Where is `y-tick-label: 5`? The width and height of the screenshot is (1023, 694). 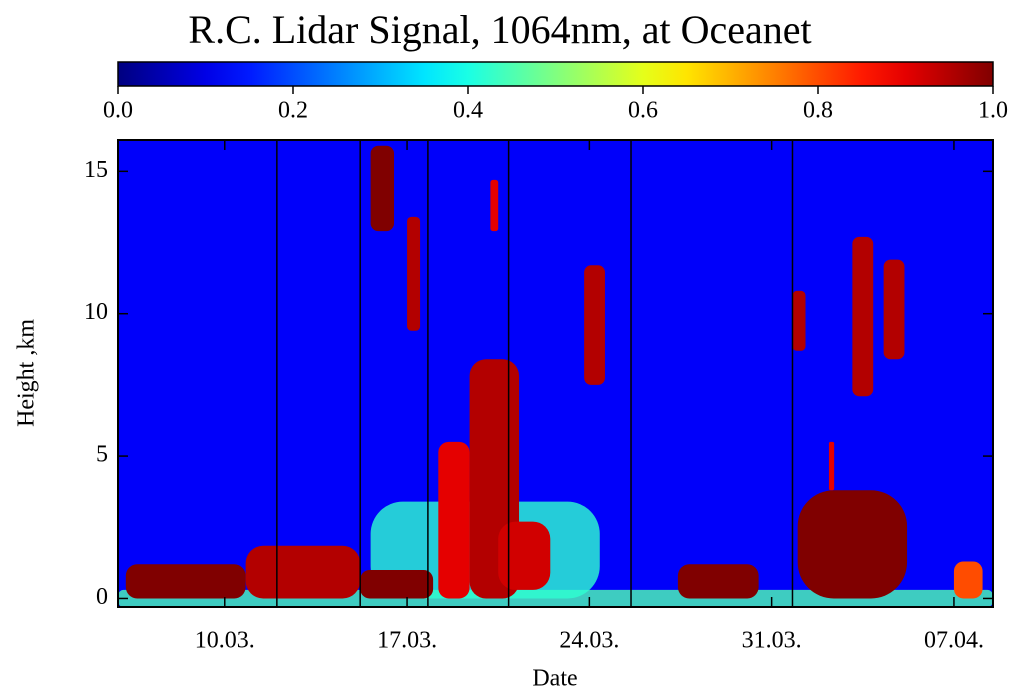
y-tick-label: 5 is located at coordinates (102, 455).